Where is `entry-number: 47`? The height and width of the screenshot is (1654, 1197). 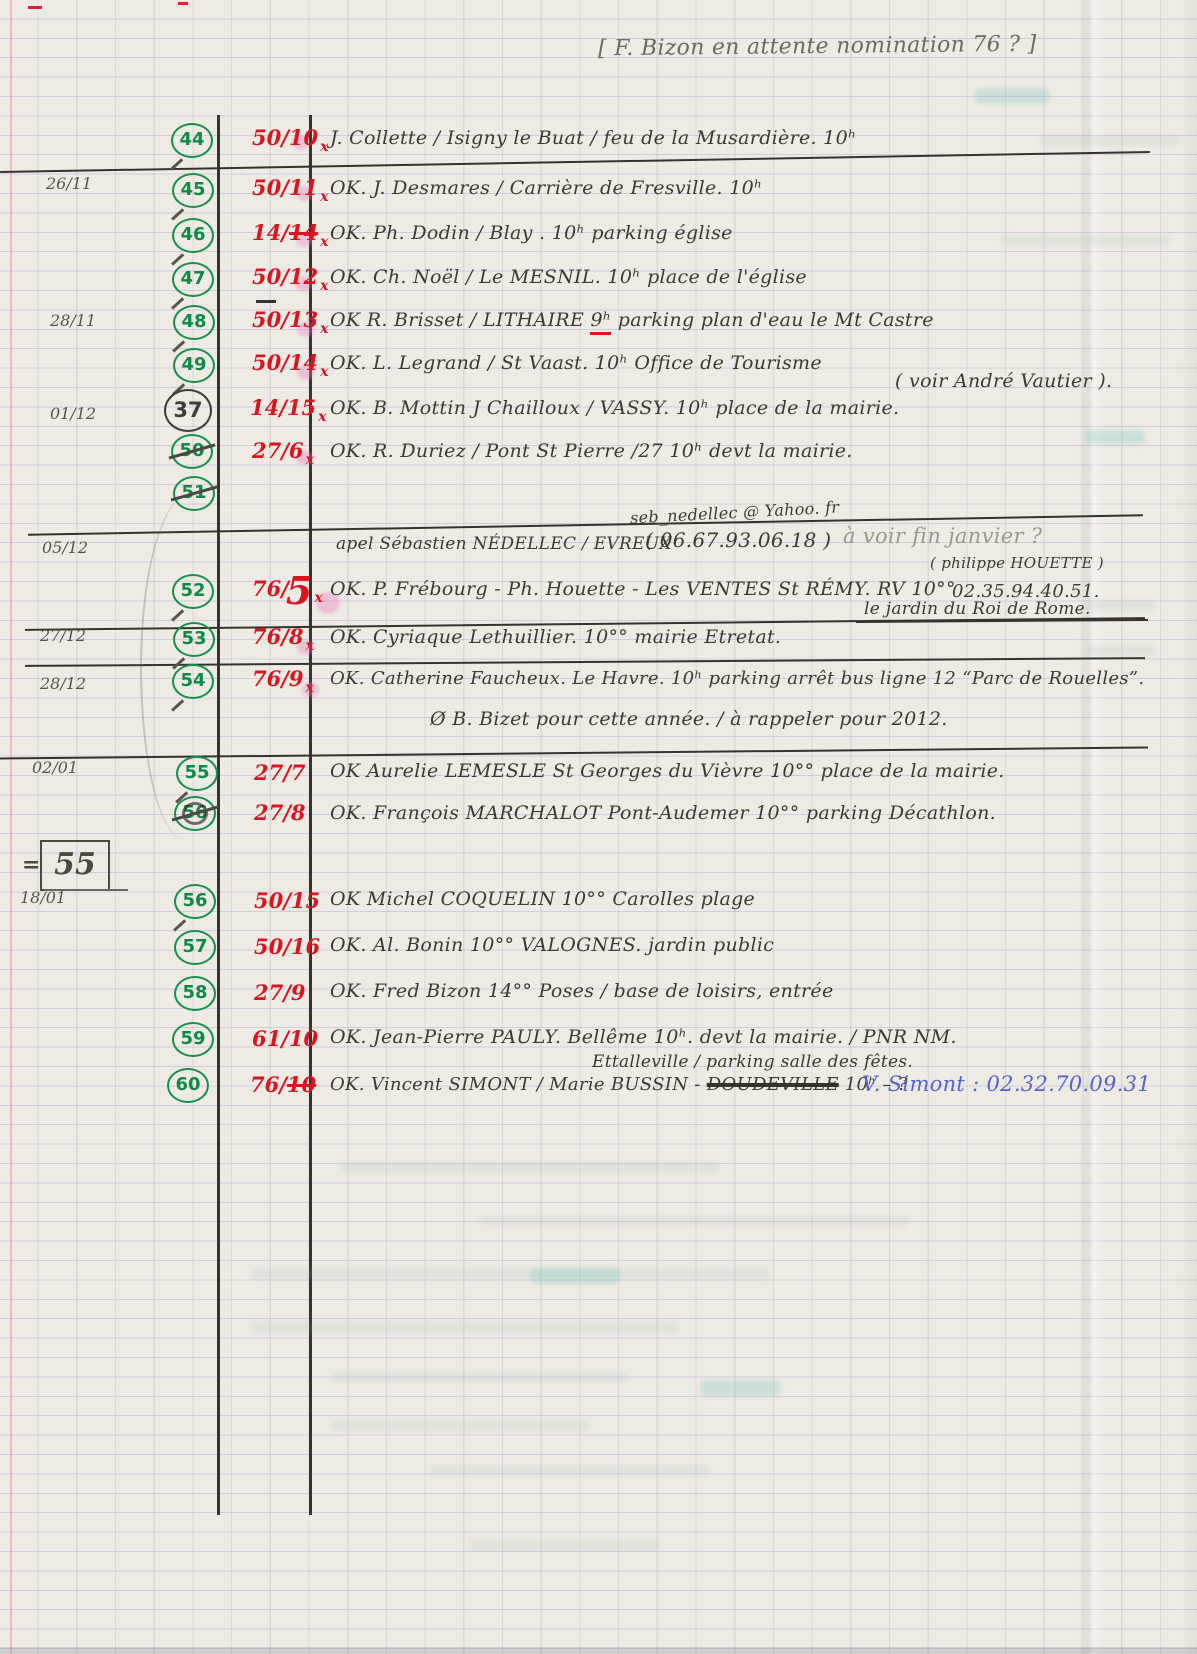 entry-number: 47 is located at coordinates (193, 279).